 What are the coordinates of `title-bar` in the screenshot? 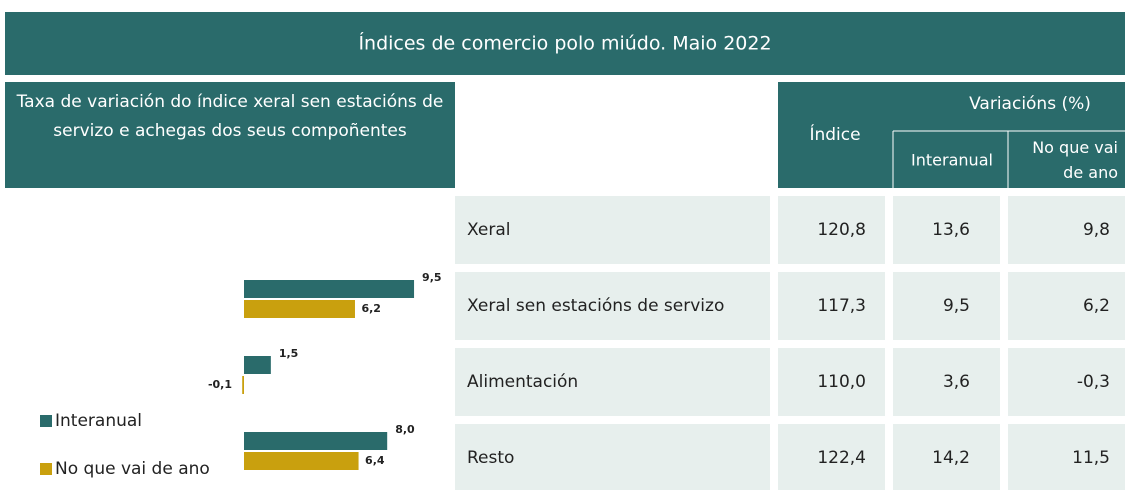 It's located at (565, 43).